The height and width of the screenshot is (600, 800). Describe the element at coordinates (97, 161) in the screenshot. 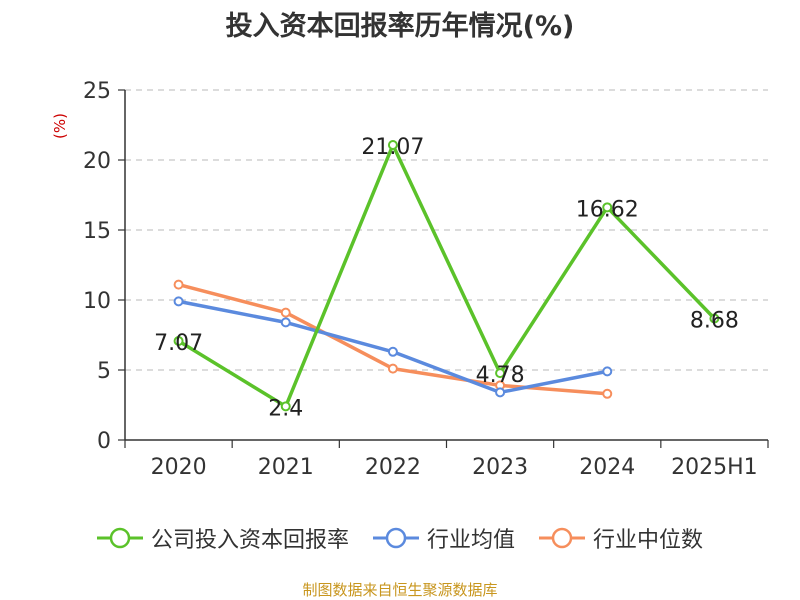

I see `y-tick-label: 20` at that location.